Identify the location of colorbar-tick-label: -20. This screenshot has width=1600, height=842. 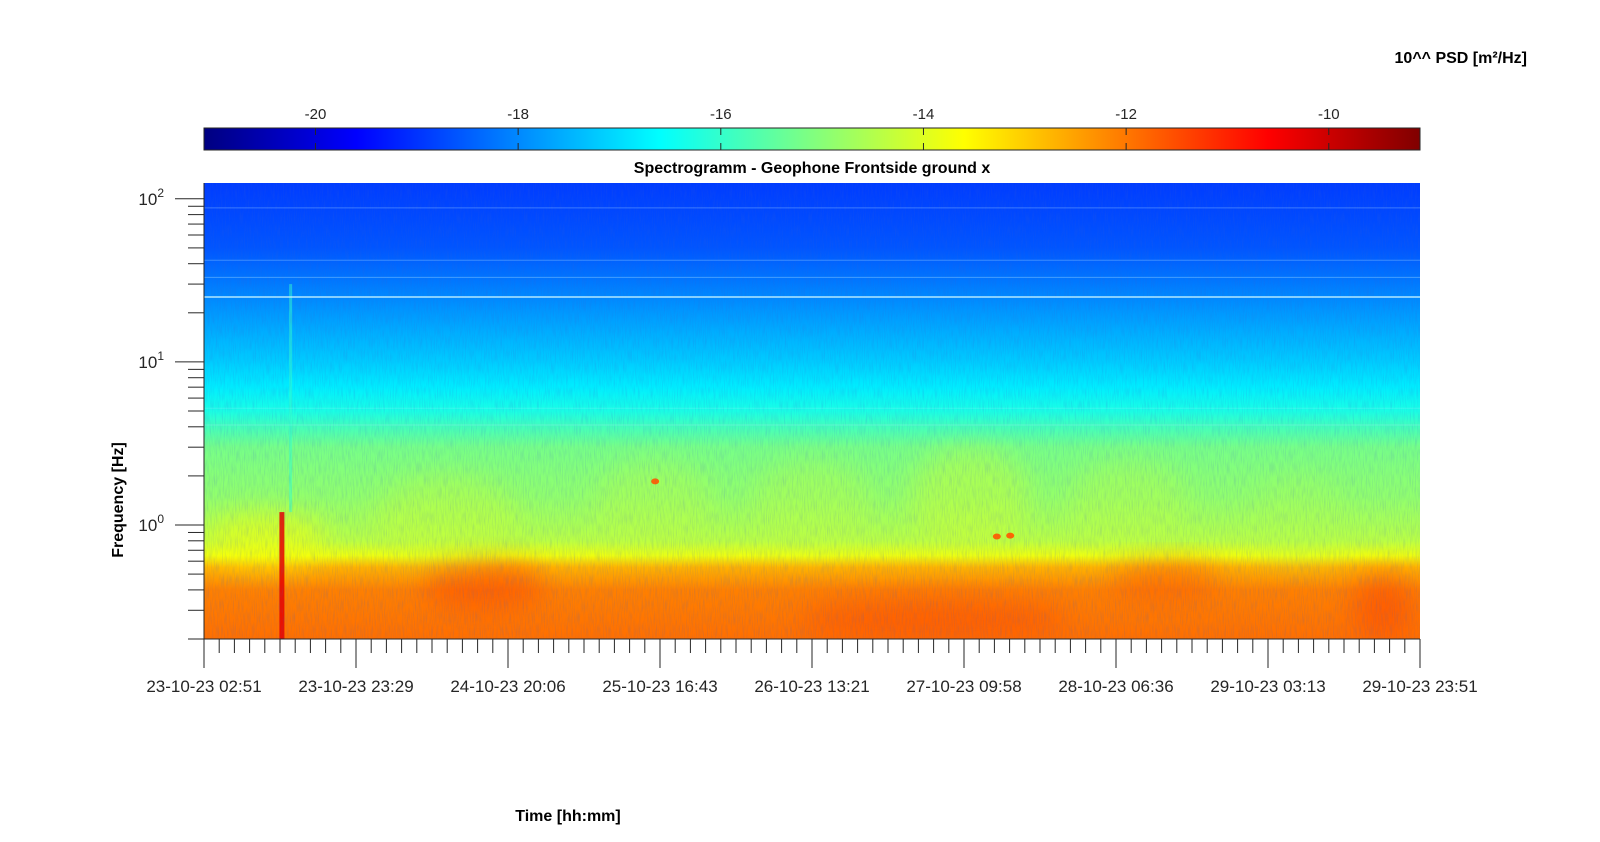
(316, 114).